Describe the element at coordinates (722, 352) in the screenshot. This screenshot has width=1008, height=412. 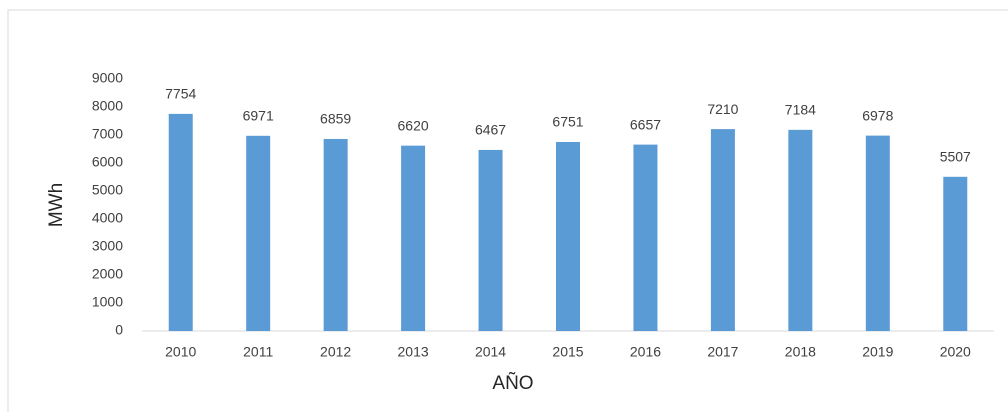
I see `x-tick-label: 2017` at that location.